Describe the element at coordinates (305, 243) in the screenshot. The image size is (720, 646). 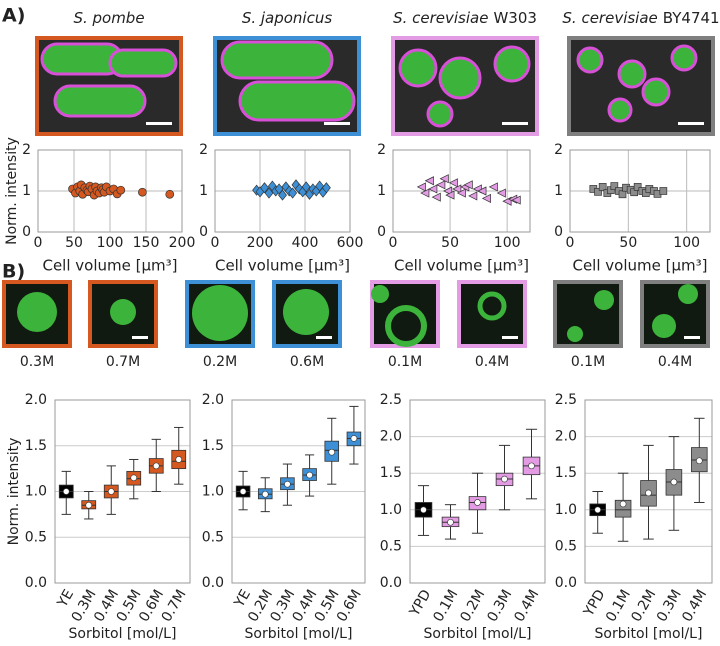
I see `x-tick-label: 400` at that location.